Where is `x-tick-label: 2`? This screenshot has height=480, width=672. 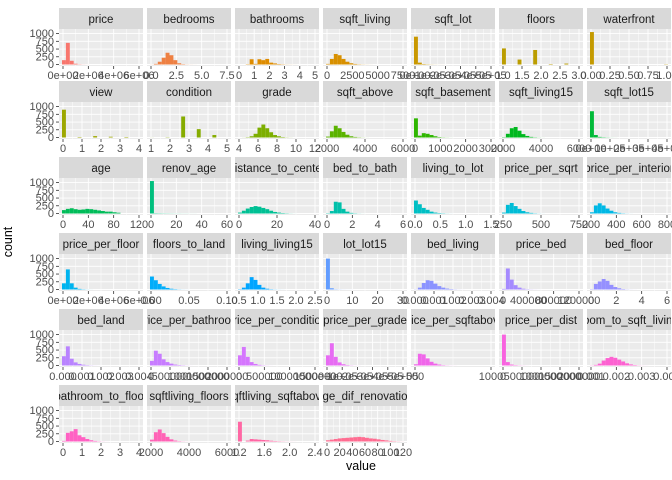 x-tick-label: 2 is located at coordinates (101, 453).